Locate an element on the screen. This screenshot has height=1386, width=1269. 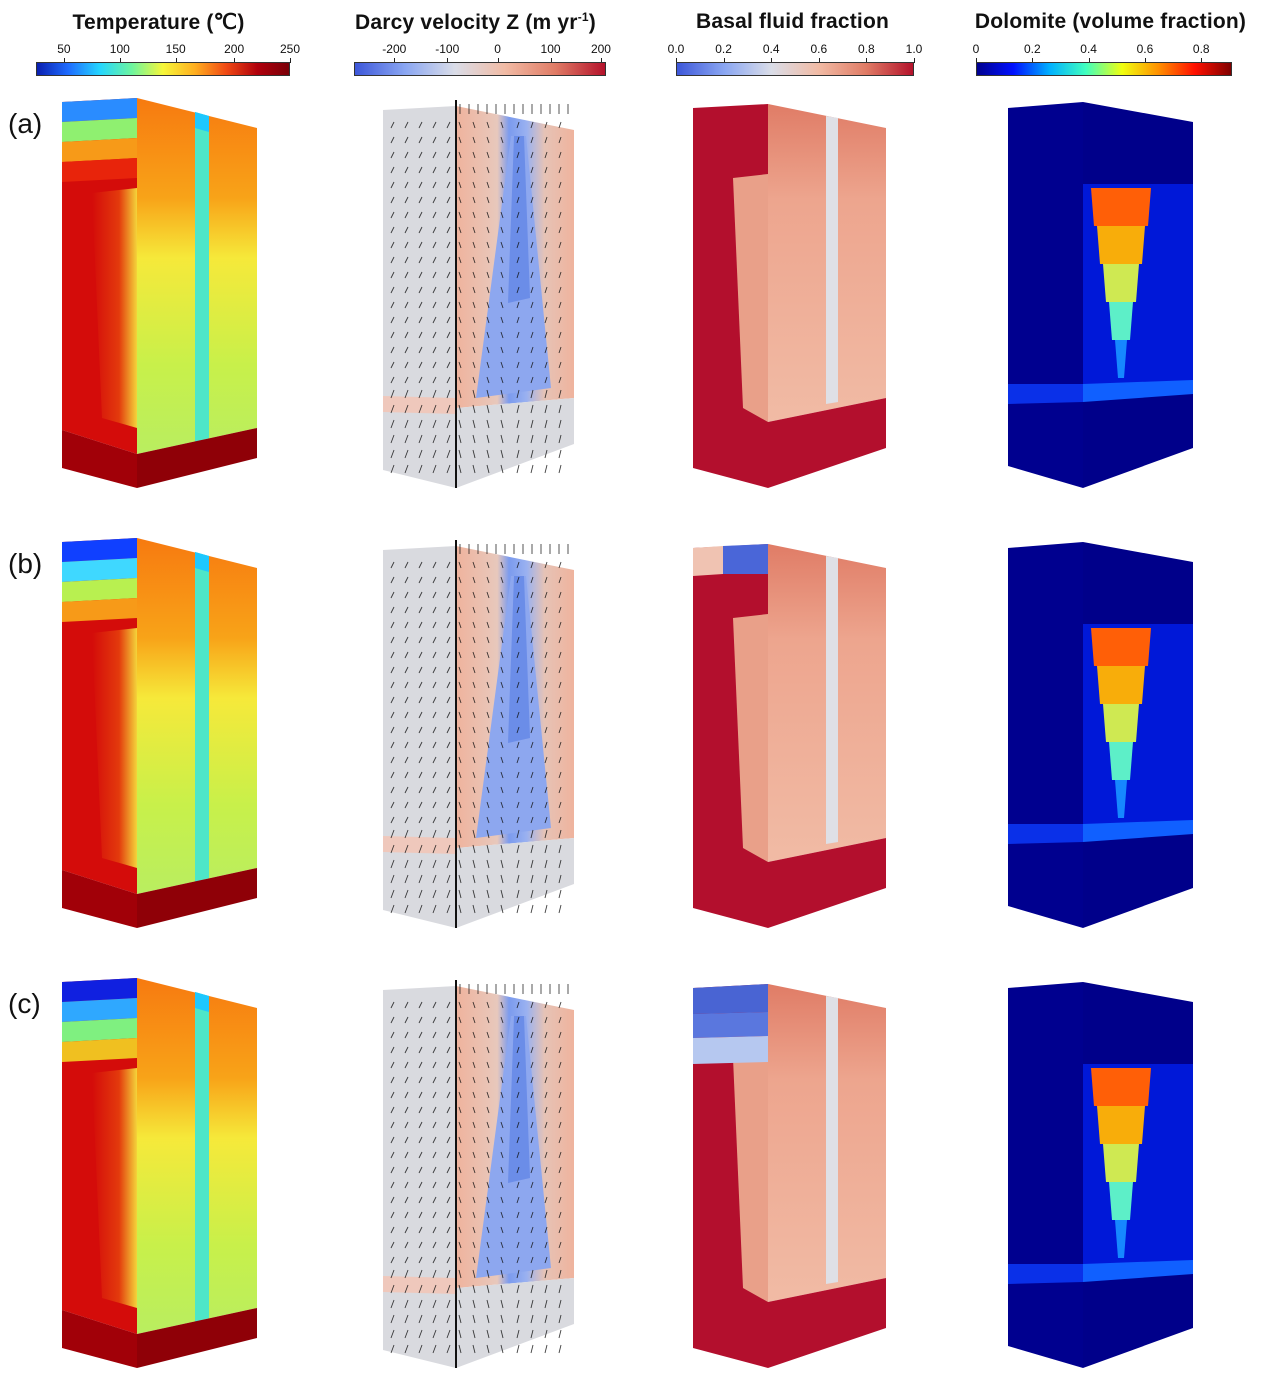
row-label-a: (a) is located at coordinates (25, 123).